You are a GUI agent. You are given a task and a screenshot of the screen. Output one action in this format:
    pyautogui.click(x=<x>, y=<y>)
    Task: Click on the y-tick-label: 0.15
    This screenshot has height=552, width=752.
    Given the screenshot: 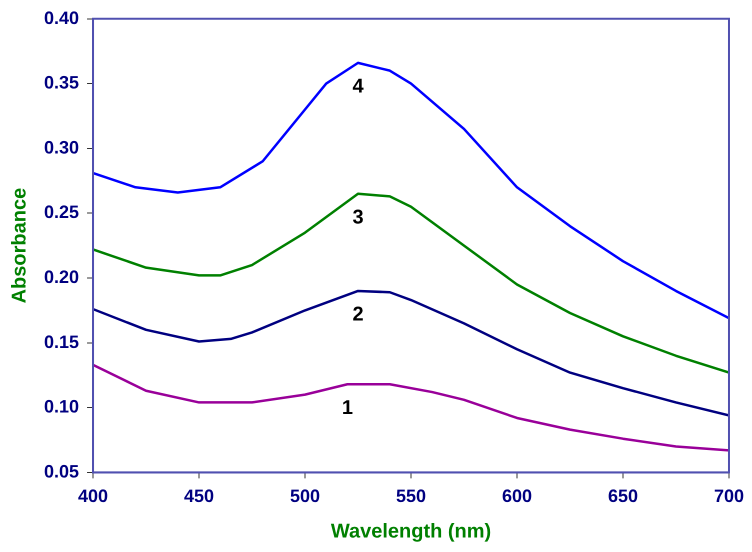 What is the action you would take?
    pyautogui.click(x=62, y=342)
    